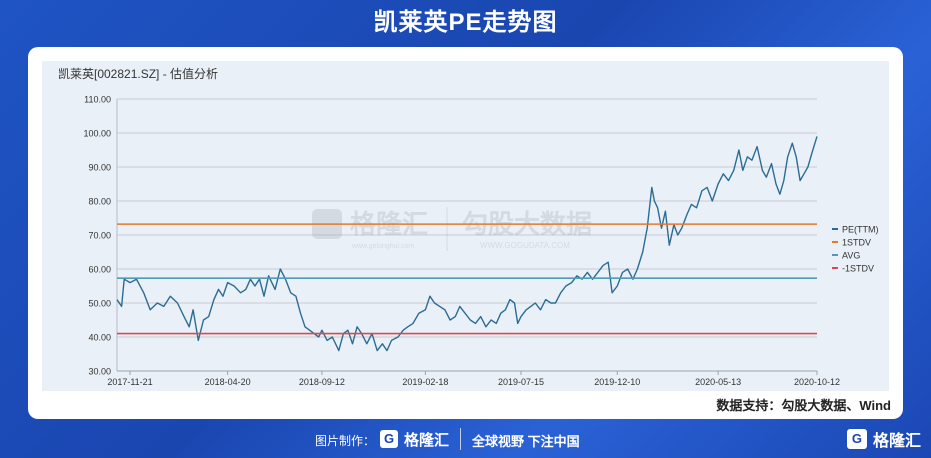  Describe the element at coordinates (851, 256) in the screenshot. I see `legend-label: AVG` at that location.